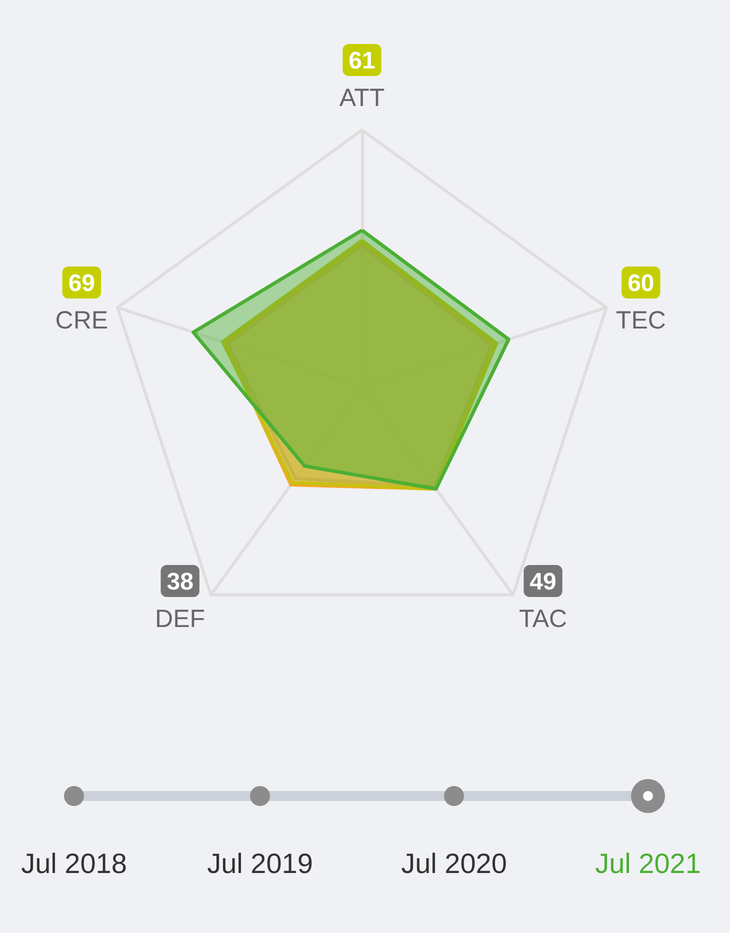 This screenshot has width=730, height=933. What do you see at coordinates (260, 864) in the screenshot?
I see `text: Jul 2019` at bounding box center [260, 864].